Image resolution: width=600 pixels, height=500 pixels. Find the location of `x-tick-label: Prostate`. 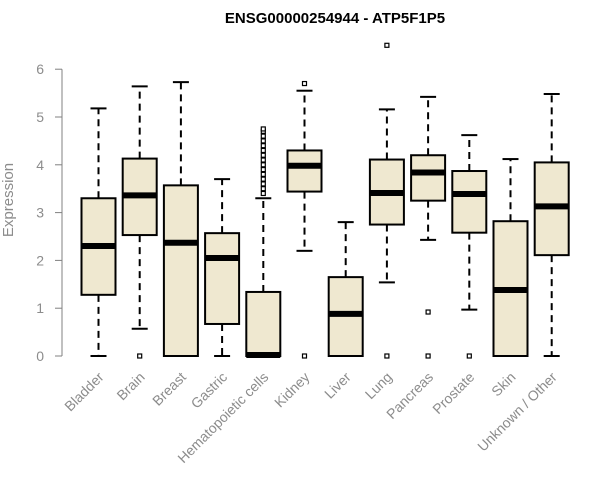

x-tick-label: Prostate is located at coordinates (453, 393).